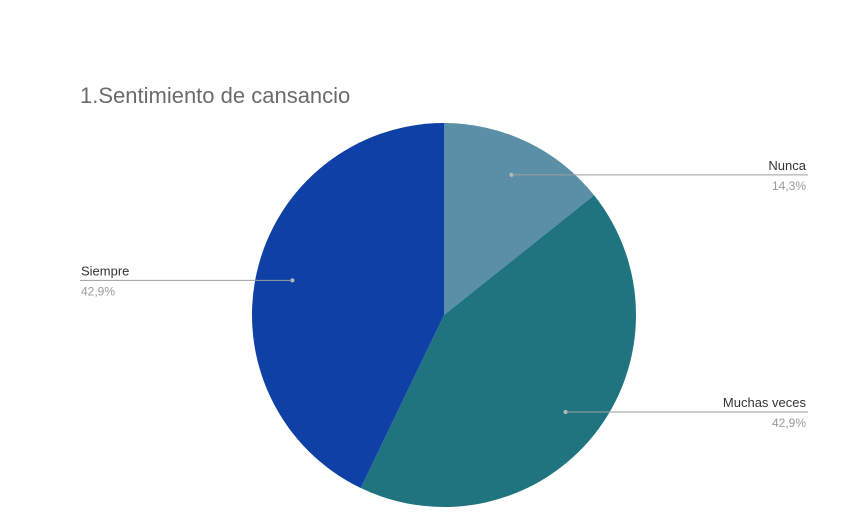  What do you see at coordinates (765, 402) in the screenshot?
I see `slice-label: Muchas veces` at bounding box center [765, 402].